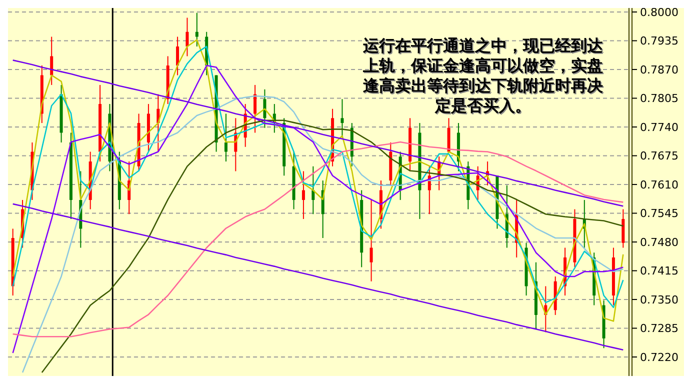  What do you see at coordinates (659, 357) in the screenshot?
I see `y-tick-label: 0.7220` at bounding box center [659, 357].